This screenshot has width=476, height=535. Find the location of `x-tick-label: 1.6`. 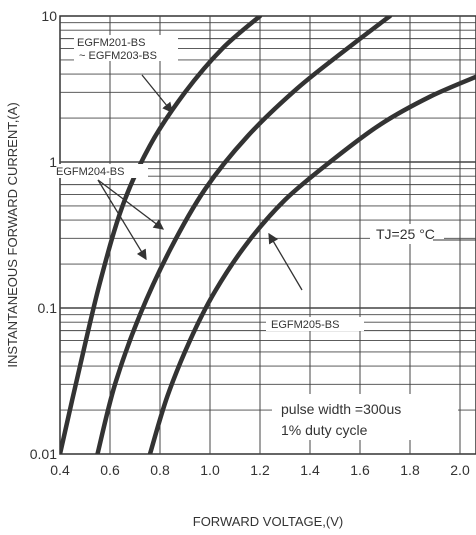

x-tick-label: 1.6 is located at coordinates (360, 470).